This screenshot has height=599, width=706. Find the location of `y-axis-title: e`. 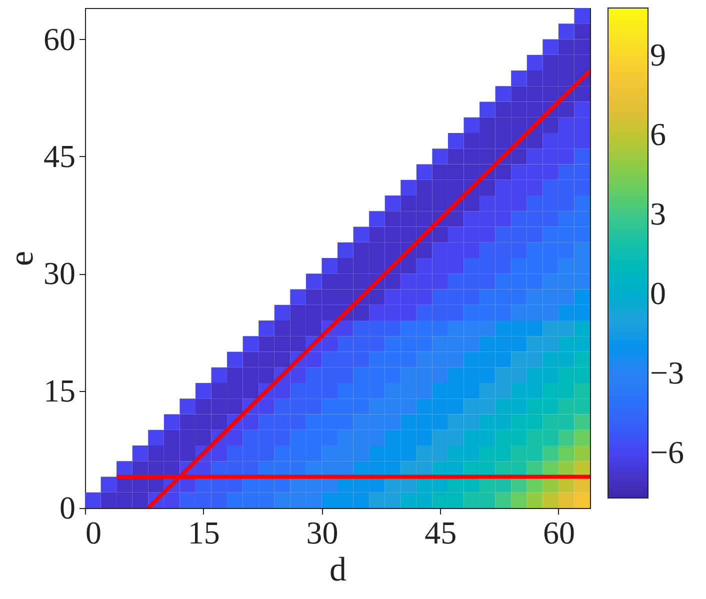

y-axis-title: e is located at coordinates (22, 258).